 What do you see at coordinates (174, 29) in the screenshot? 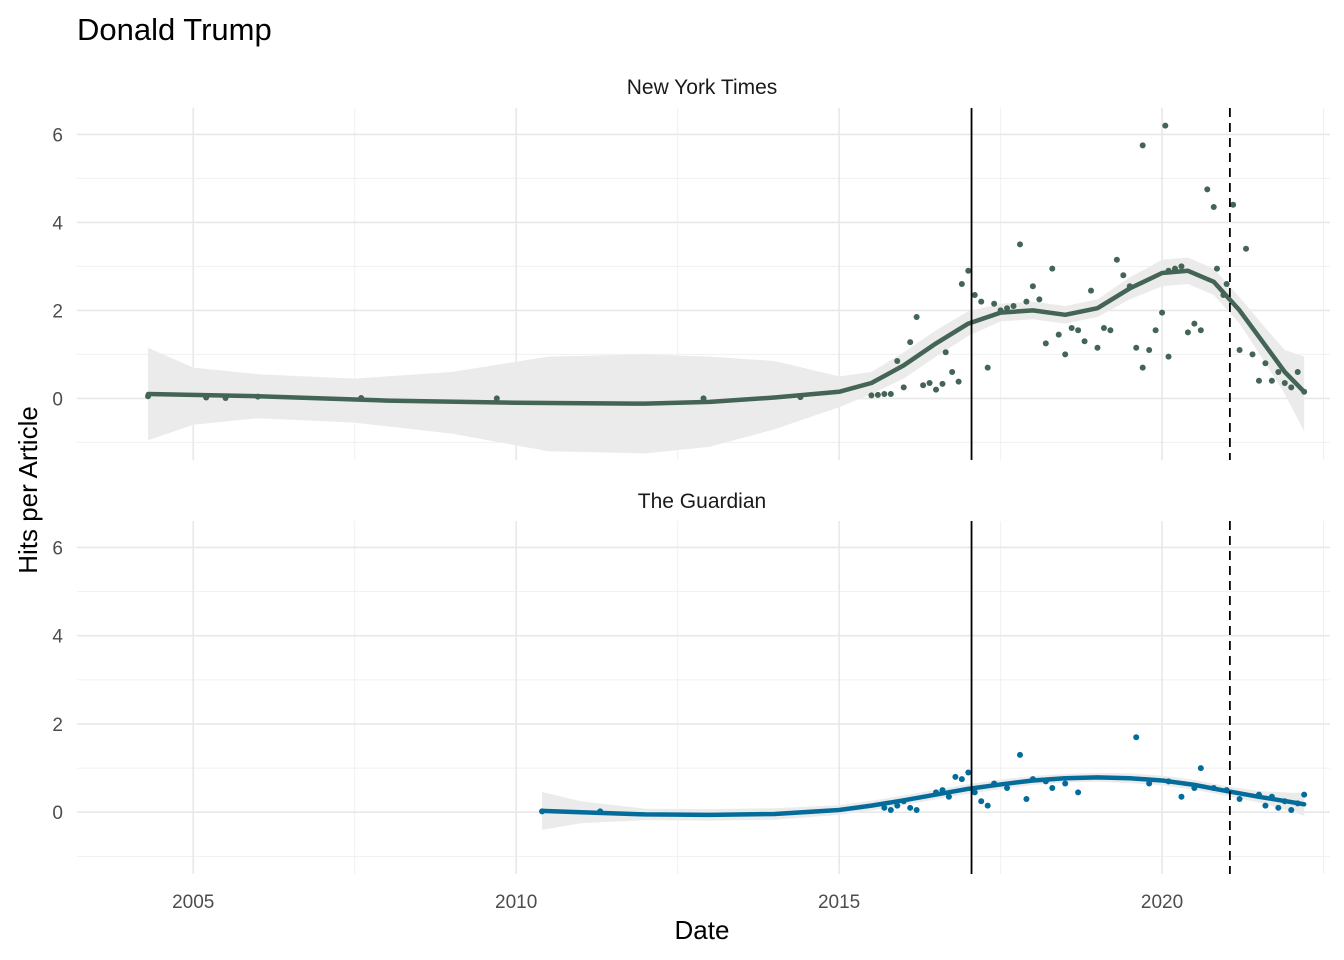
I see `chart-title: Donald Trump` at bounding box center [174, 29].